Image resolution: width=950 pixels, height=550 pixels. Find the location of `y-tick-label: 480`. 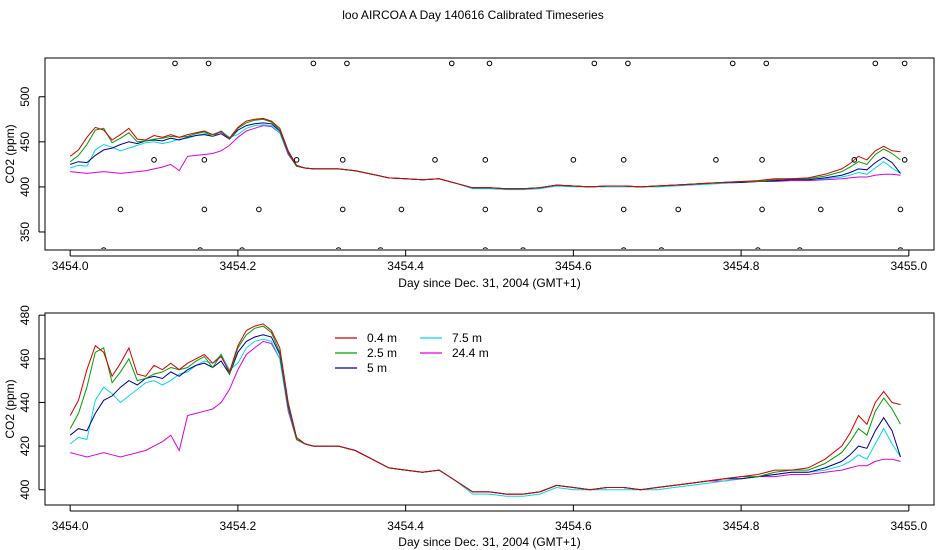

y-tick-label: 480 is located at coordinates (25, 315).